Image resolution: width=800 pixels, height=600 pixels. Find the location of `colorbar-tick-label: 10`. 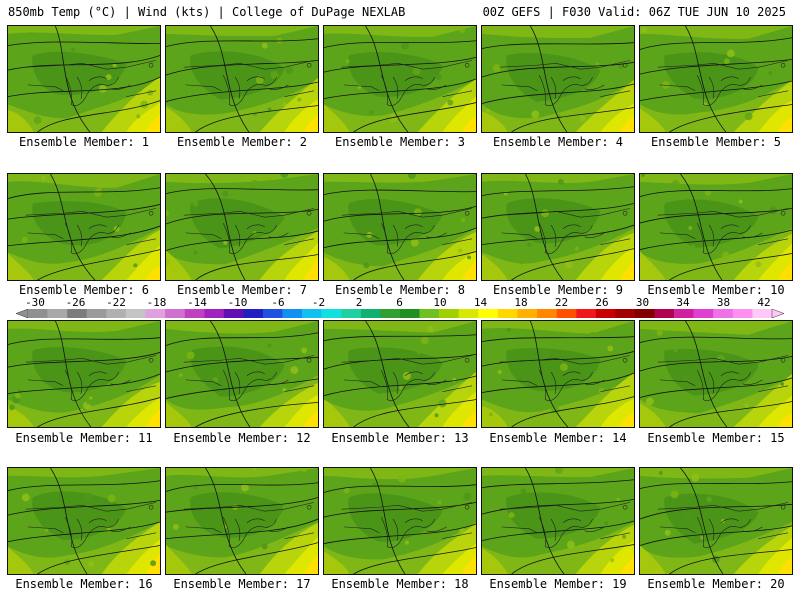

colorbar-tick-label: 10 is located at coordinates (440, 302).